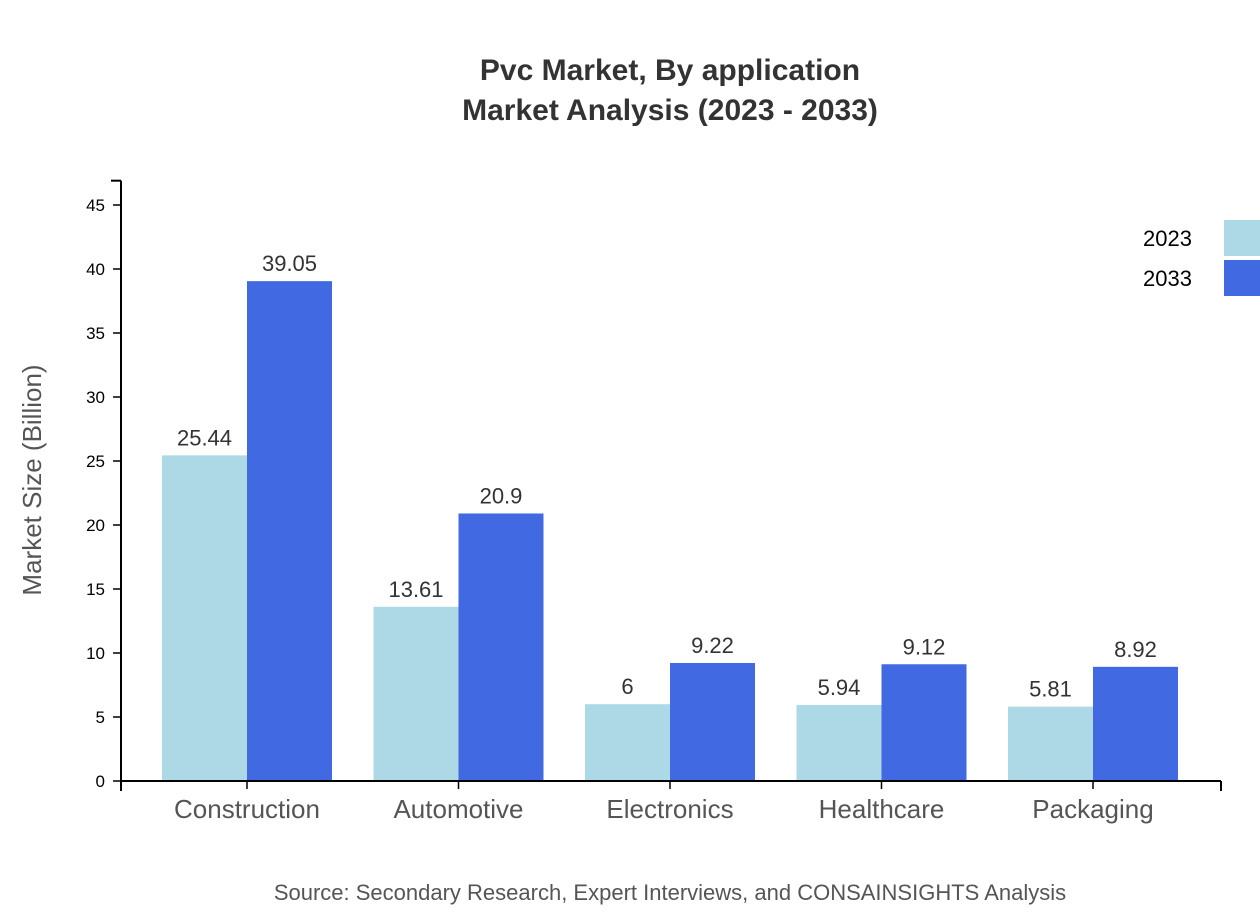  What do you see at coordinates (95, 525) in the screenshot?
I see `y-tick-label: 20` at bounding box center [95, 525].